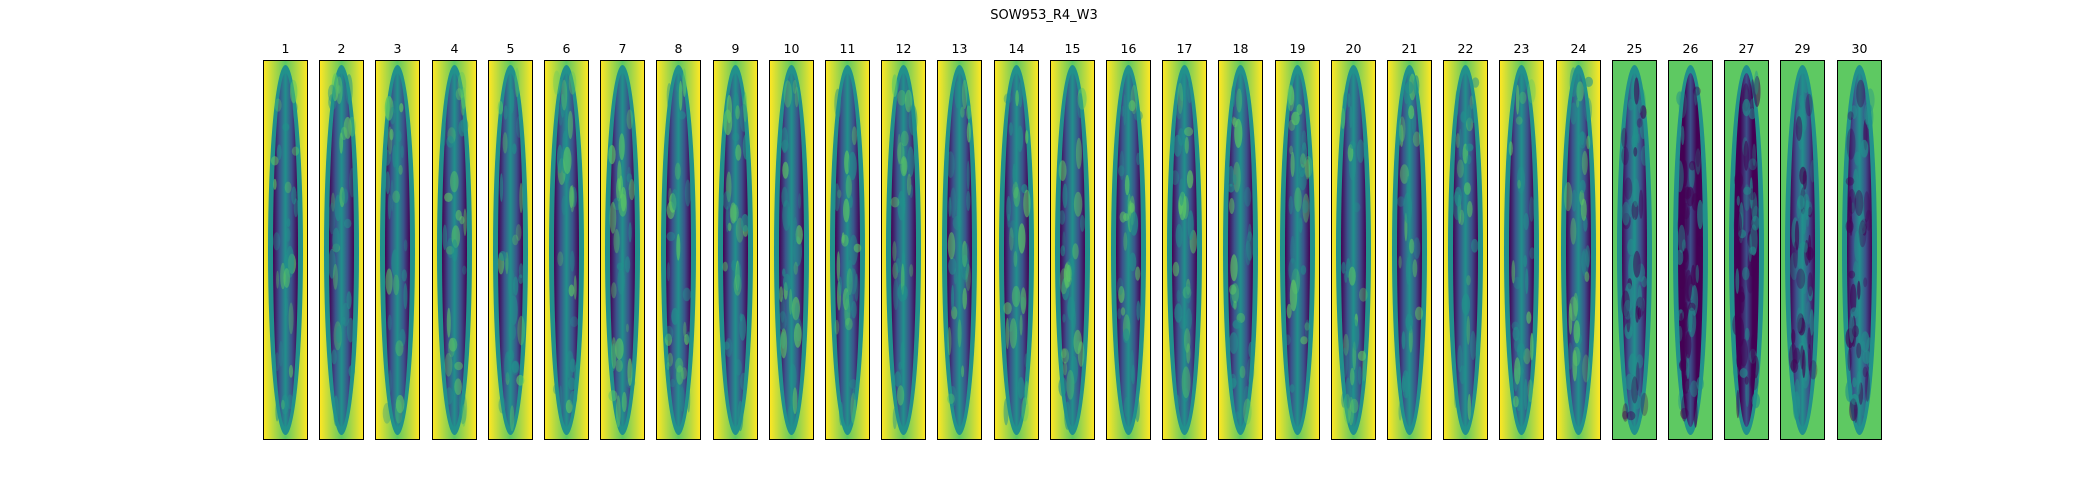  Describe the element at coordinates (1634, 48) in the screenshot. I see `panel-label: 25` at that location.